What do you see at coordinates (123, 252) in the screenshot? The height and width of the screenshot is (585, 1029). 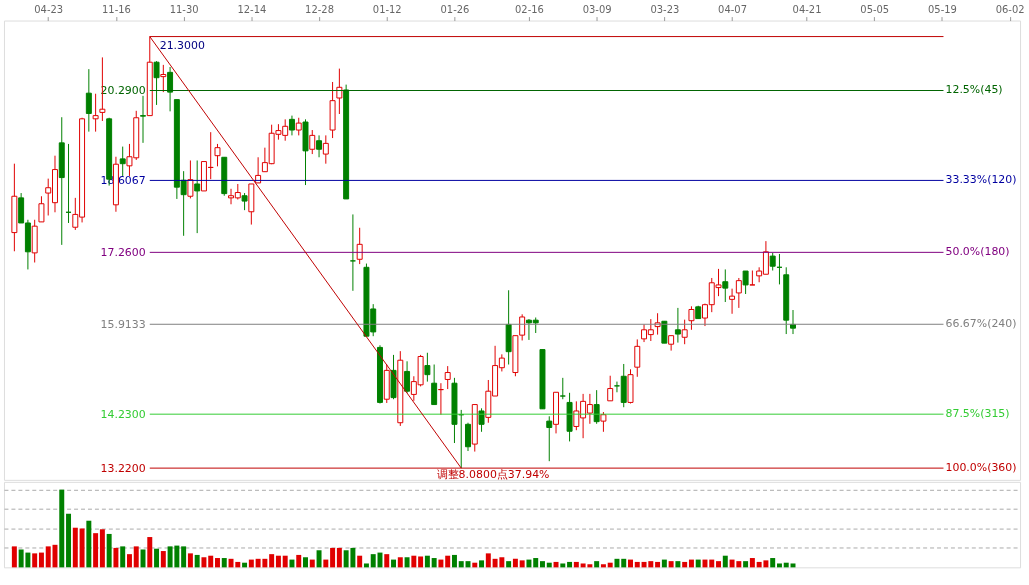 I see `y-tick-label: 17.2600` at bounding box center [123, 252].